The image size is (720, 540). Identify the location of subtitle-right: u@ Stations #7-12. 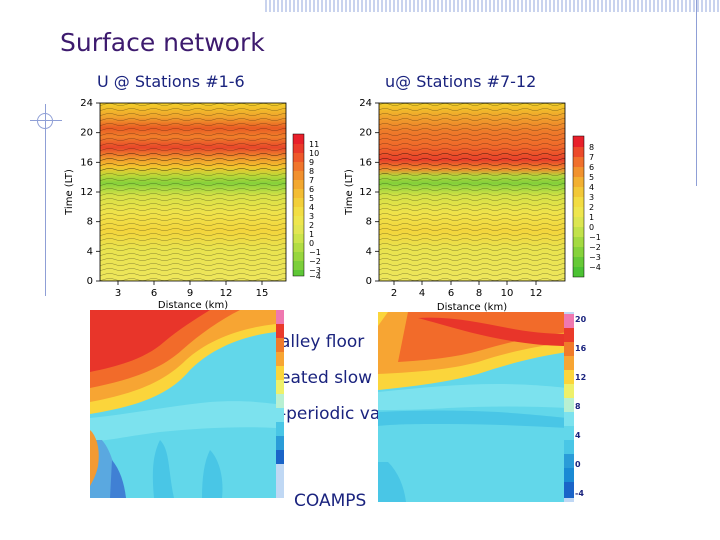
(461, 81).